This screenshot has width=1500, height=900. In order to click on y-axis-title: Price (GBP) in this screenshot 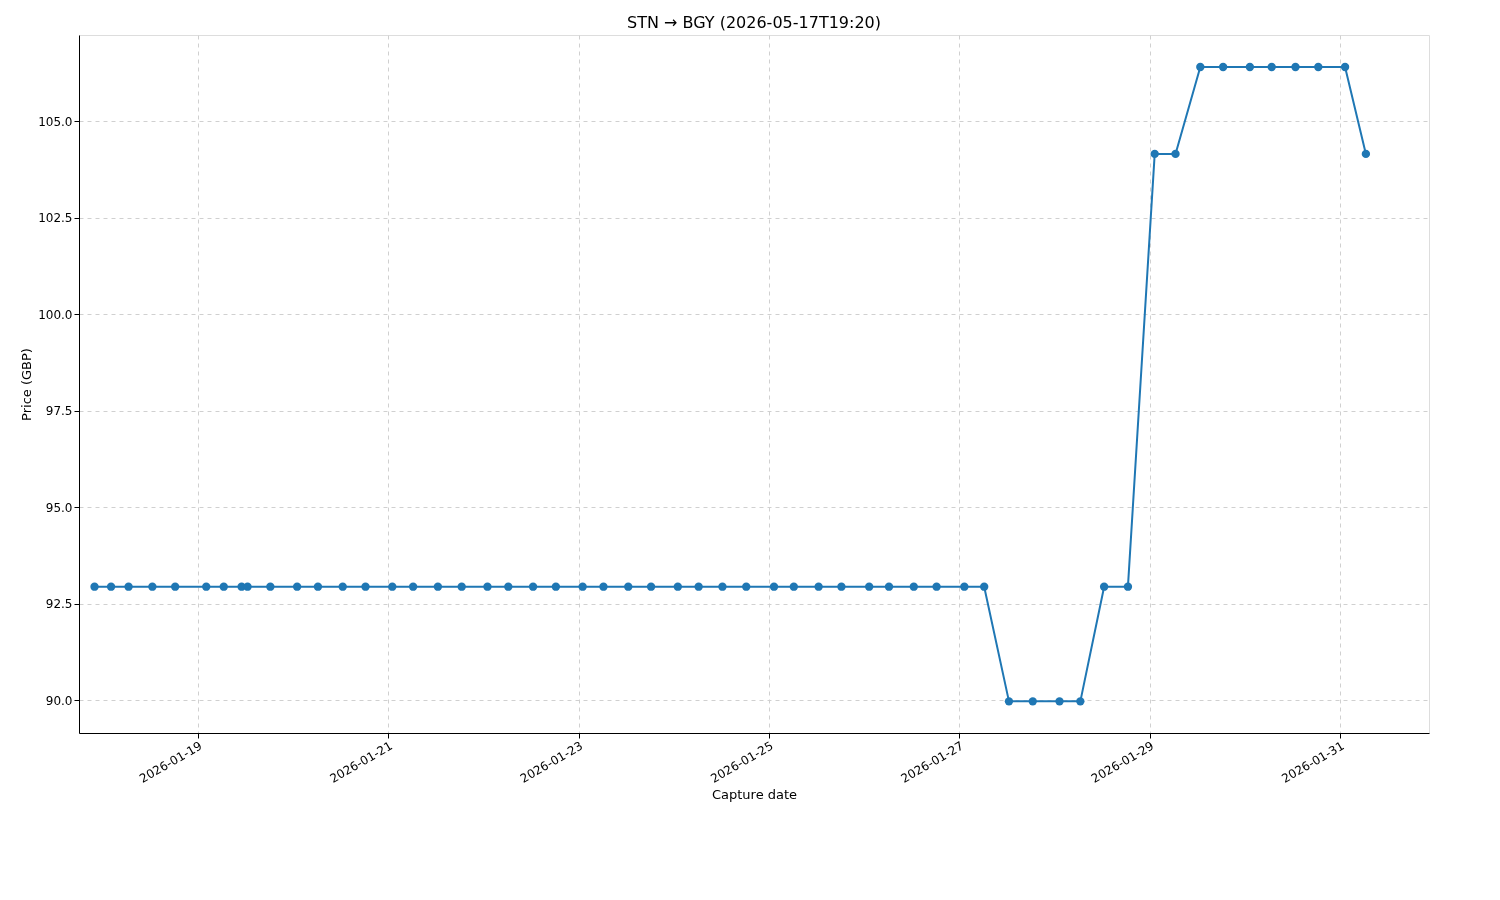, I will do `click(27, 384)`.